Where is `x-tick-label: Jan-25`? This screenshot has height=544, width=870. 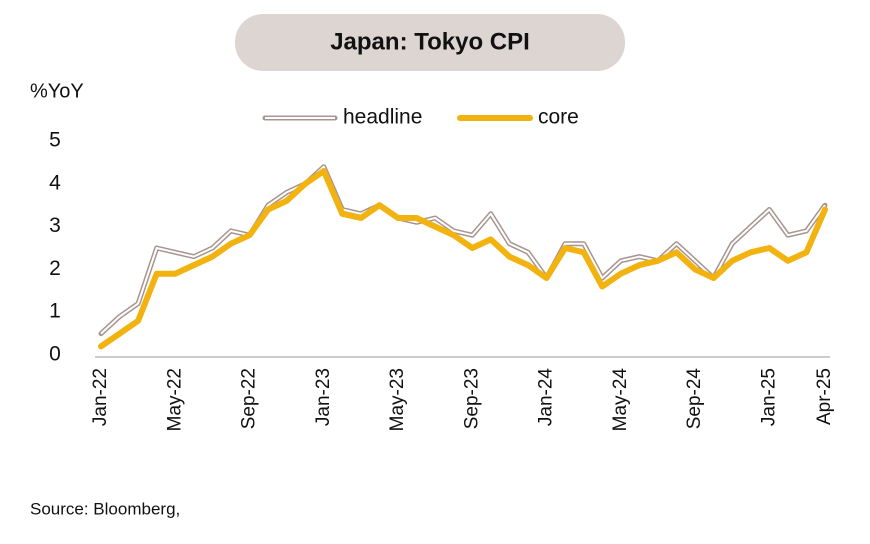
x-tick-label: Jan-25 is located at coordinates (768, 397).